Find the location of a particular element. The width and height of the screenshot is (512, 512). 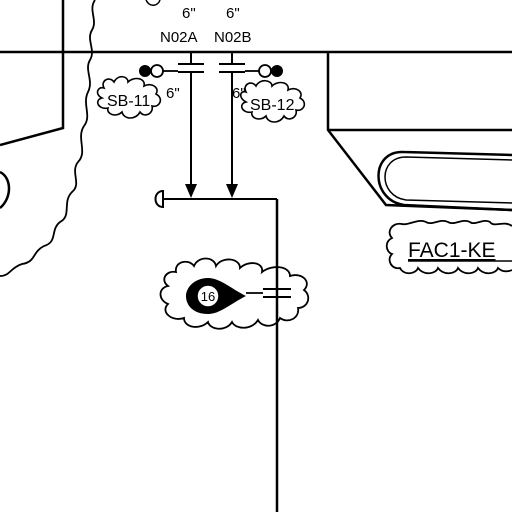

connector-left is located at coordinates (158, 71).